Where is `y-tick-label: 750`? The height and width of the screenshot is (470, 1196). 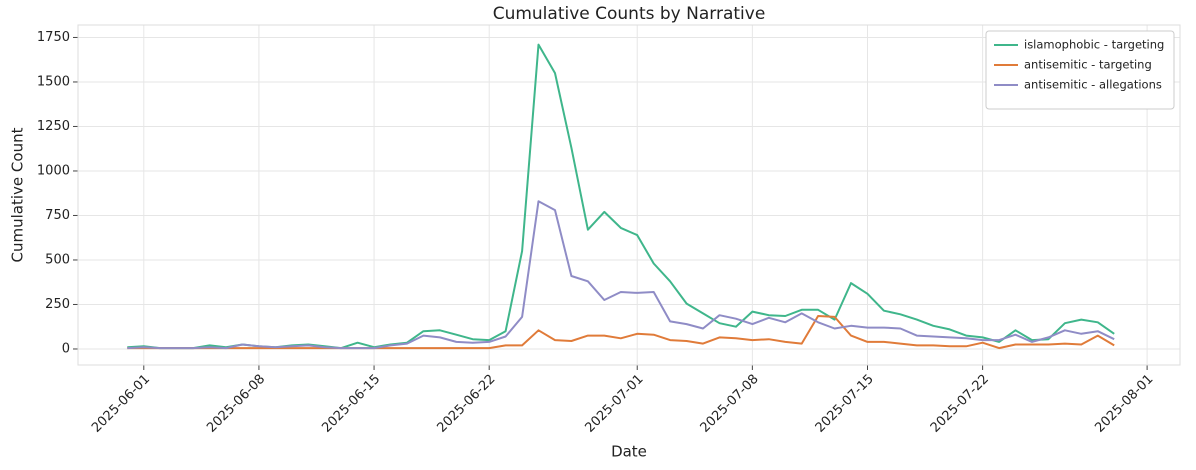
y-tick-label: 750 is located at coordinates (57, 215).